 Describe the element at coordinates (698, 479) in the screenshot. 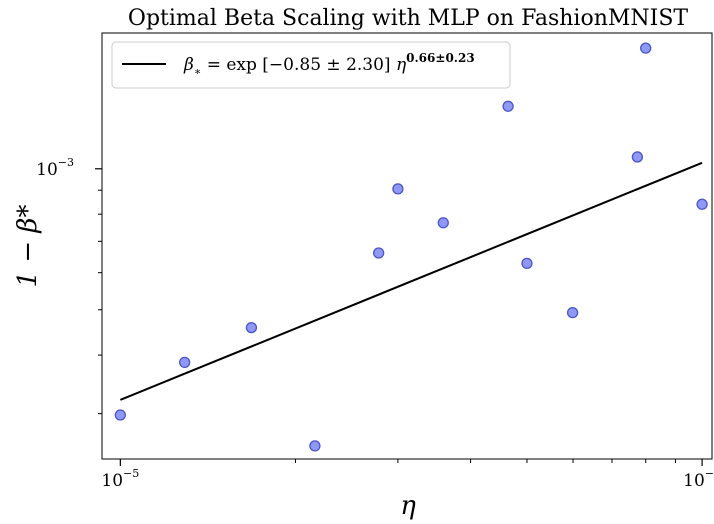

I see `x-tick-label: 10⁻⁴` at that location.